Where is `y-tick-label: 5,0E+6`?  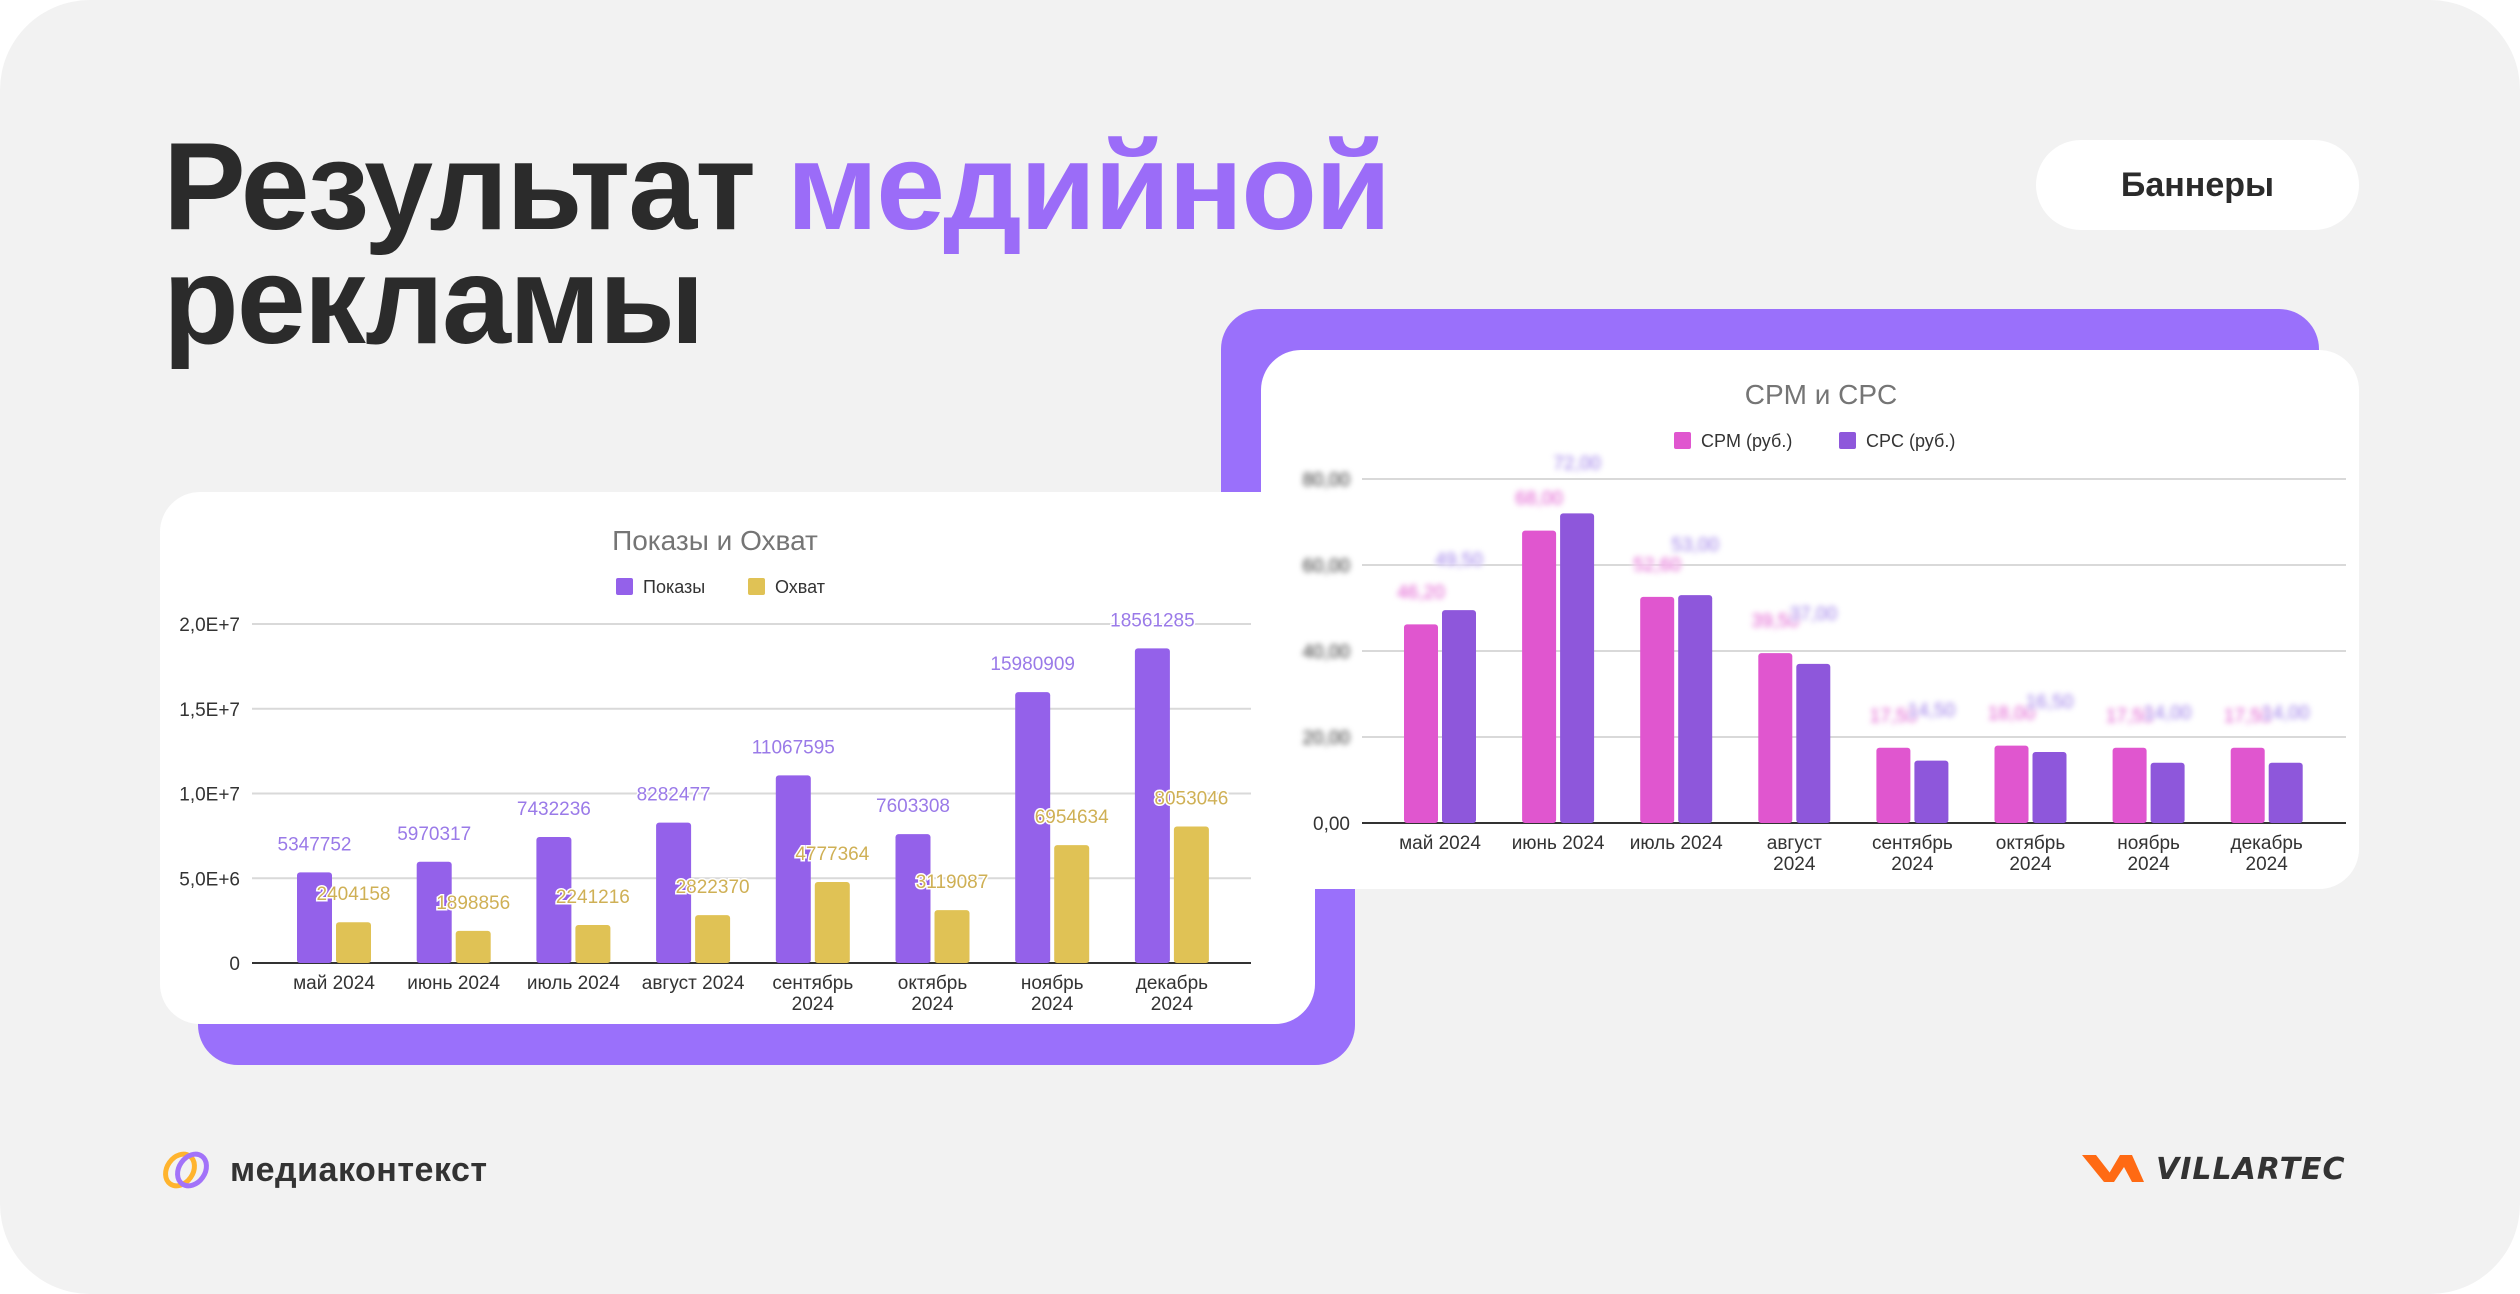 y-tick-label: 5,0E+6 is located at coordinates (209, 879).